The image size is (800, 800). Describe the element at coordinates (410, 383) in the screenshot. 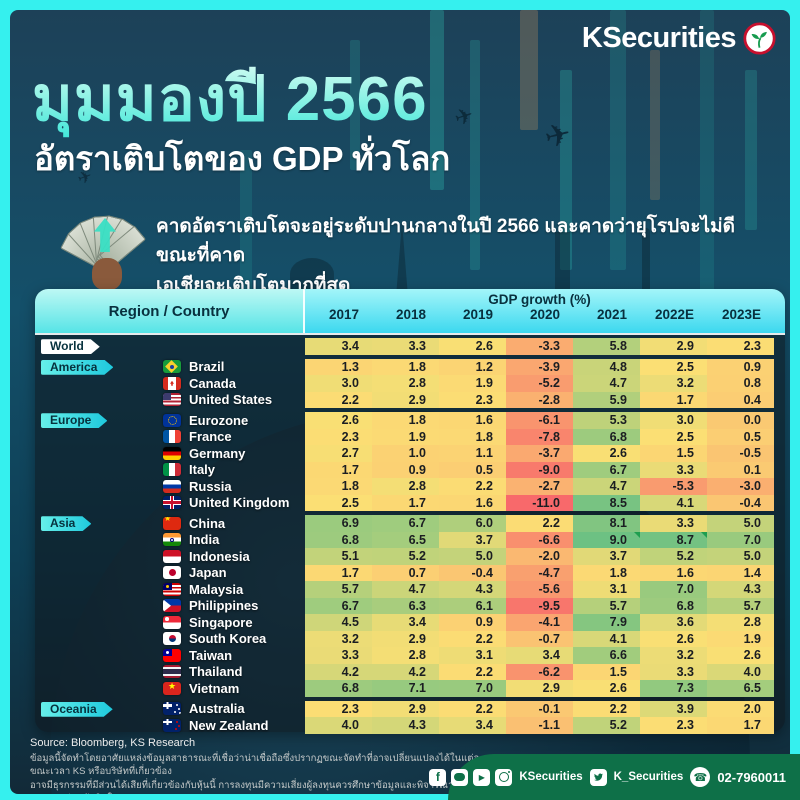

I see `table-row: Canada 3.0 2.8 1.9 -5.2 4.7 3.2 0.8` at that location.